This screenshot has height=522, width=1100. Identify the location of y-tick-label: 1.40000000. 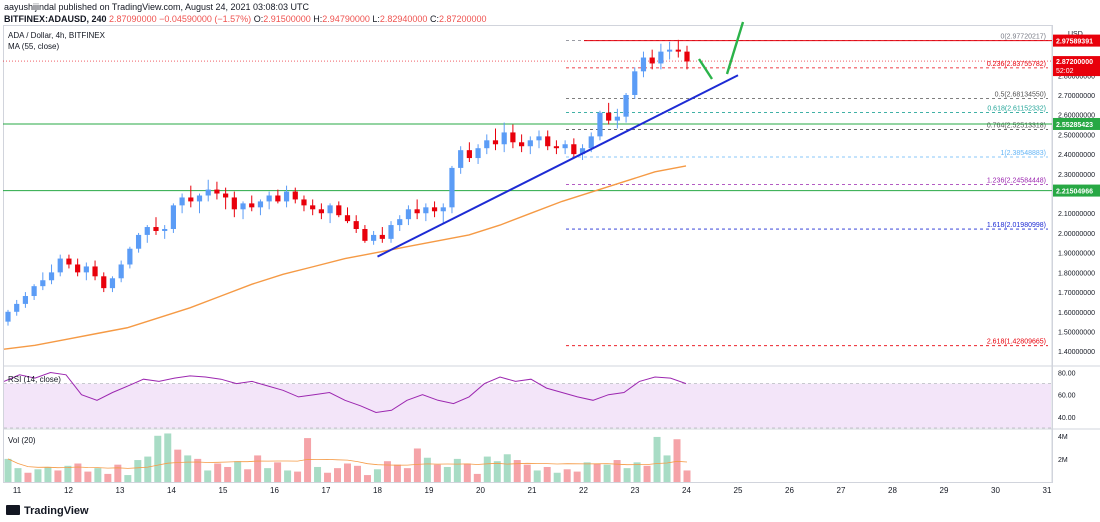
(1076, 352).